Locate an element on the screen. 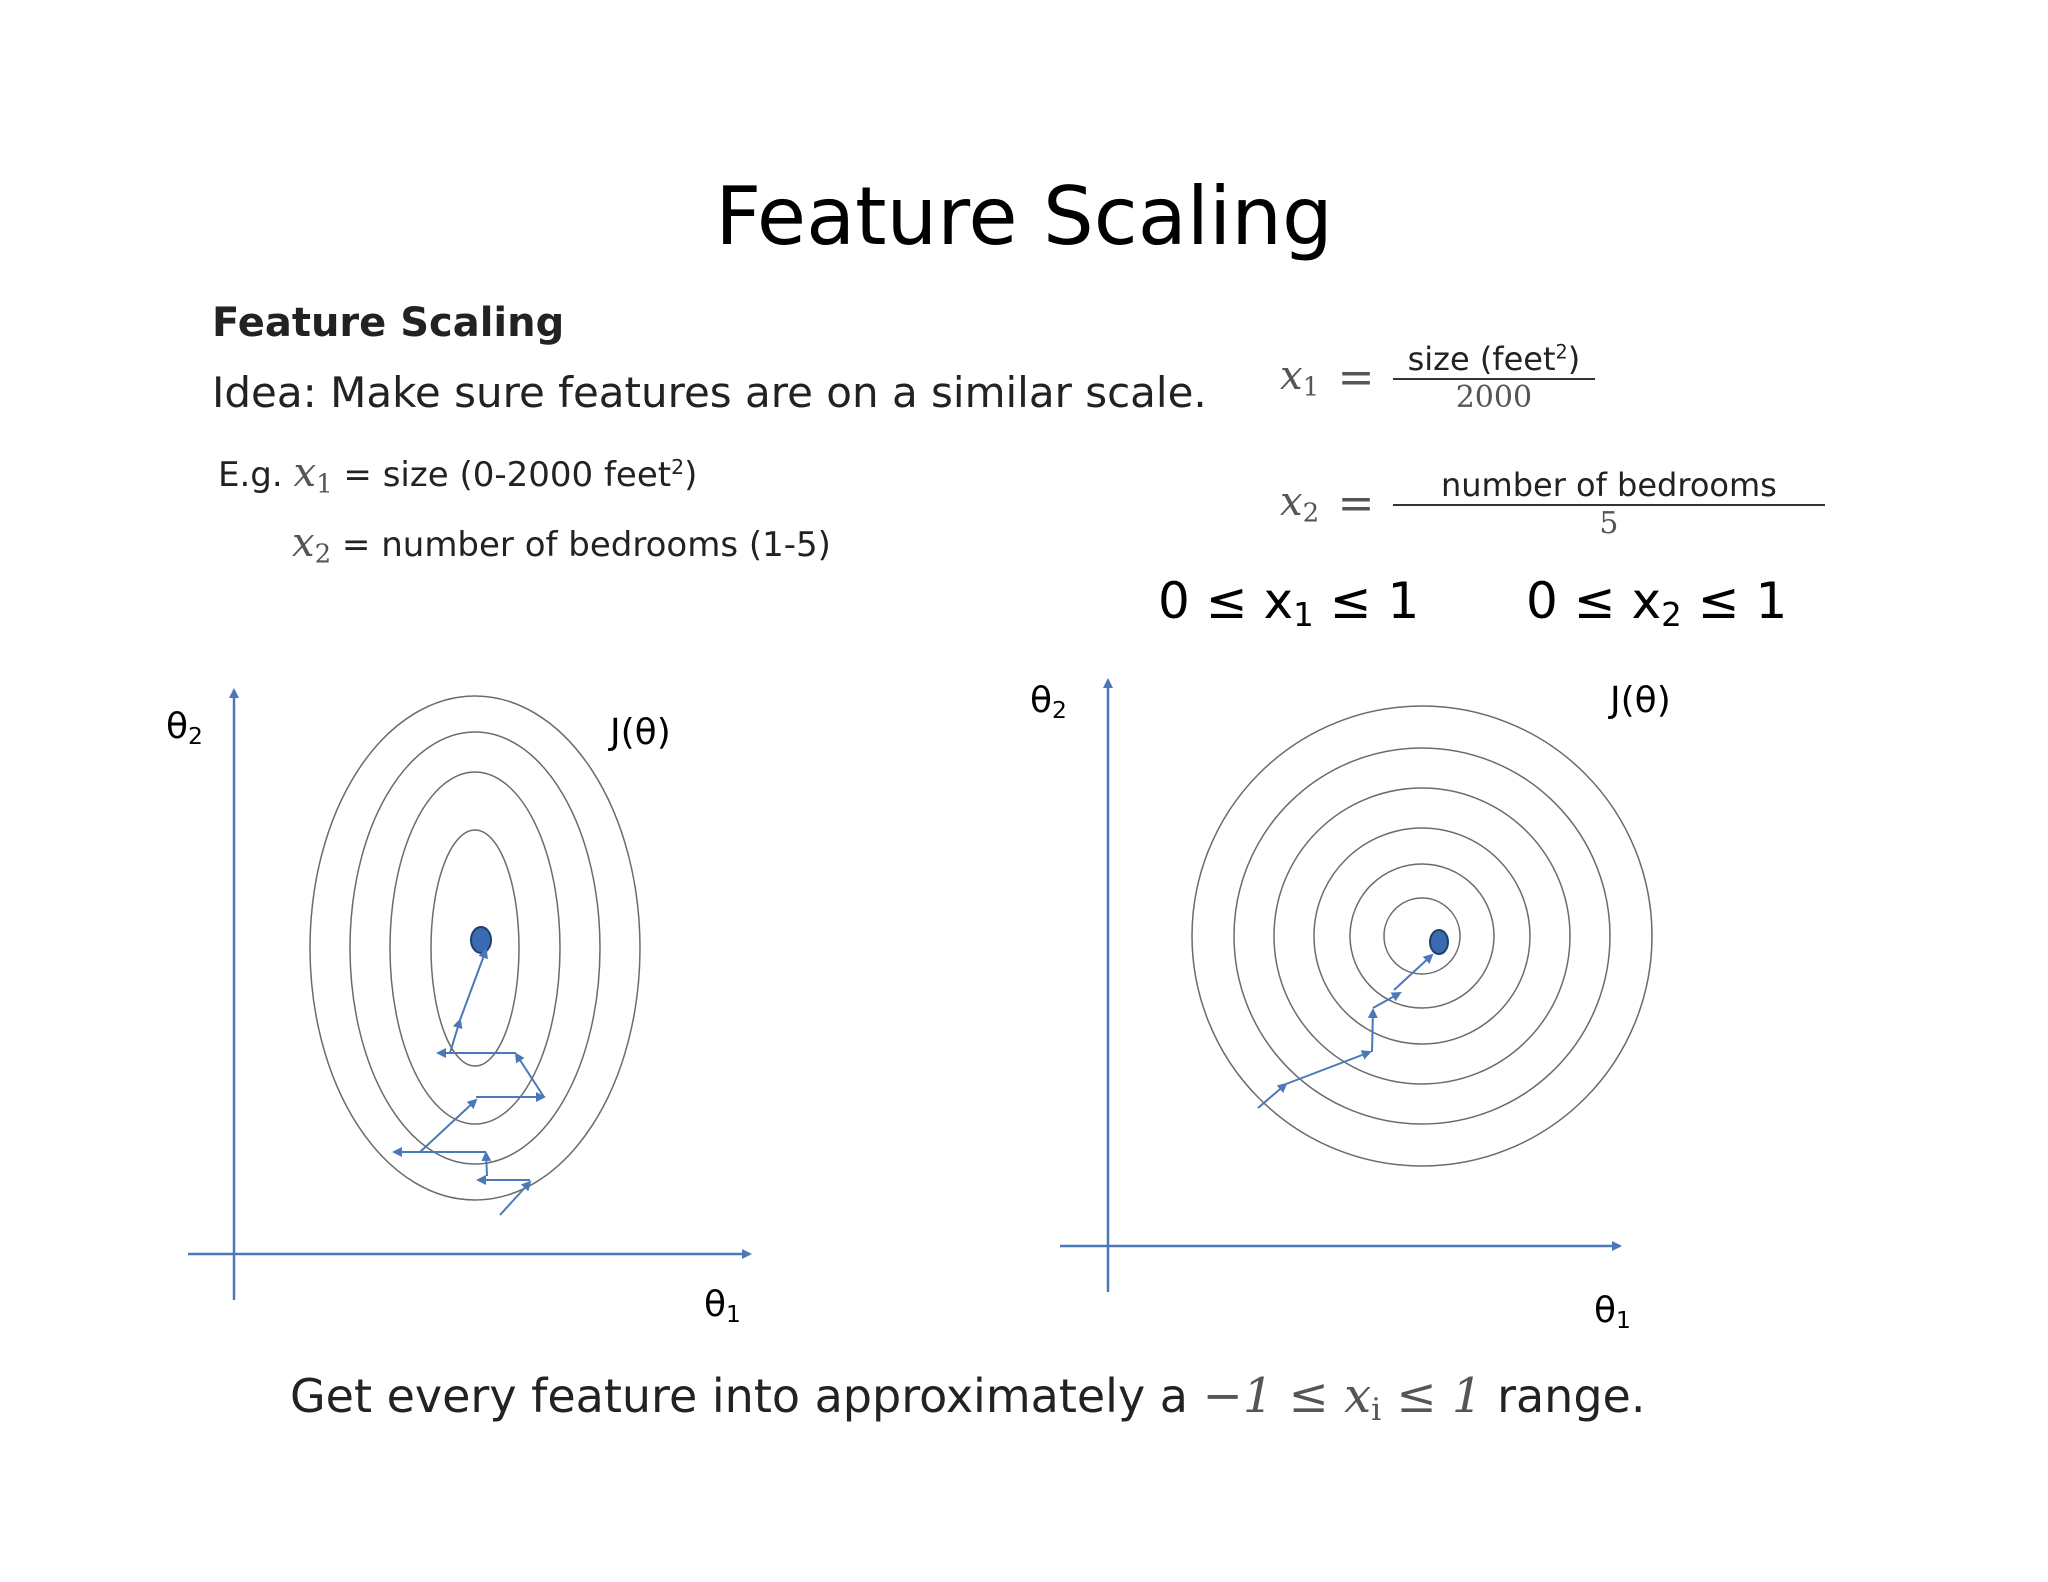 The width and height of the screenshot is (2048, 1582). right-axes is located at coordinates (1341, 985).